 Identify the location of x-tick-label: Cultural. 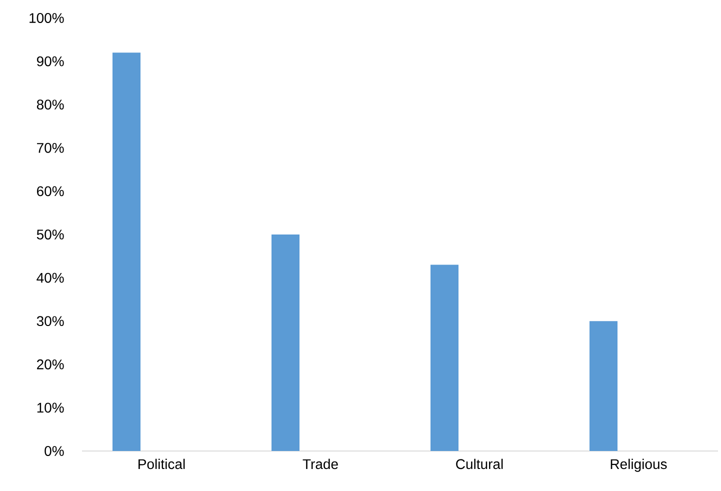
(479, 464).